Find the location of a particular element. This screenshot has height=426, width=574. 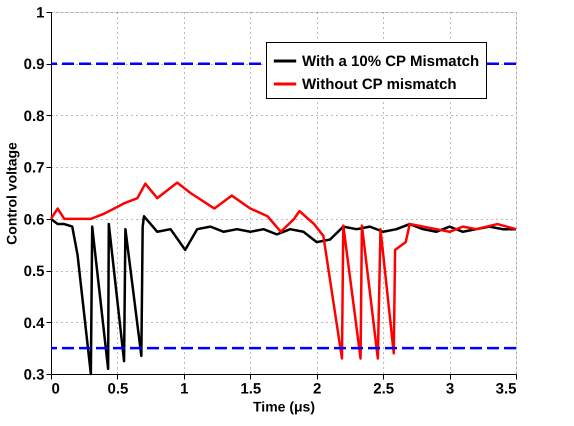

legend-label: Without CP mismatch is located at coordinates (379, 84).